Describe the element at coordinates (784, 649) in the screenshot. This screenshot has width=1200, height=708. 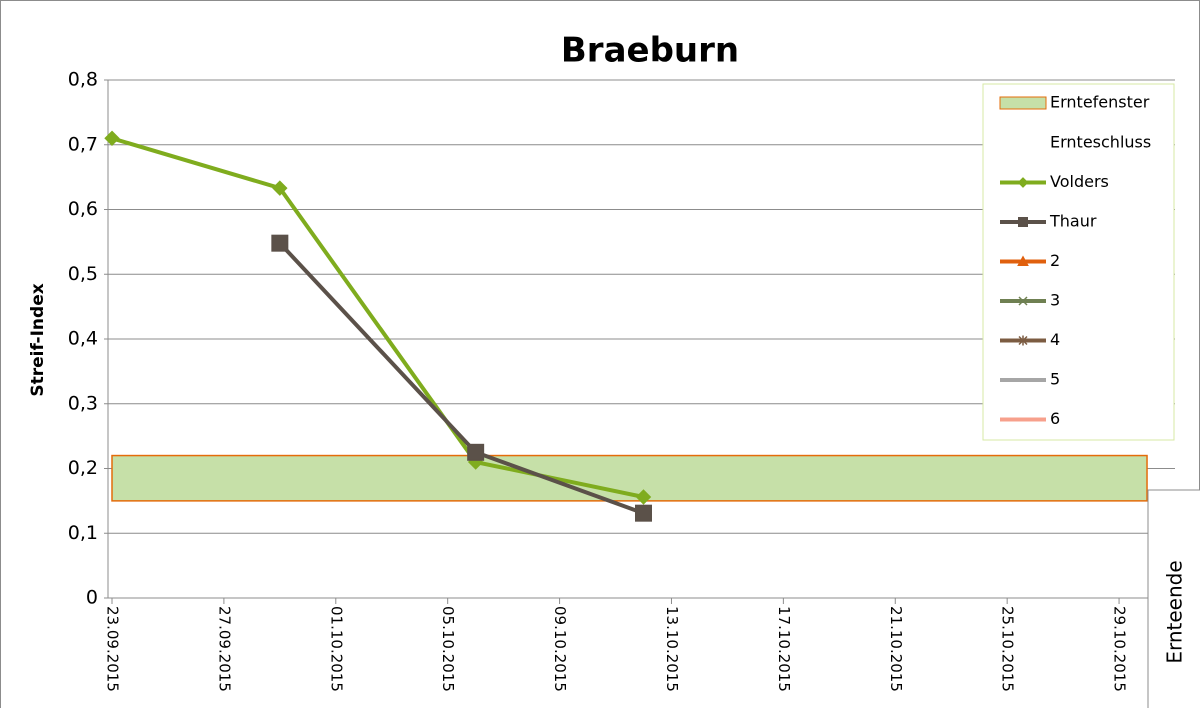
I see `x-tick-label: 17.10.2015` at that location.